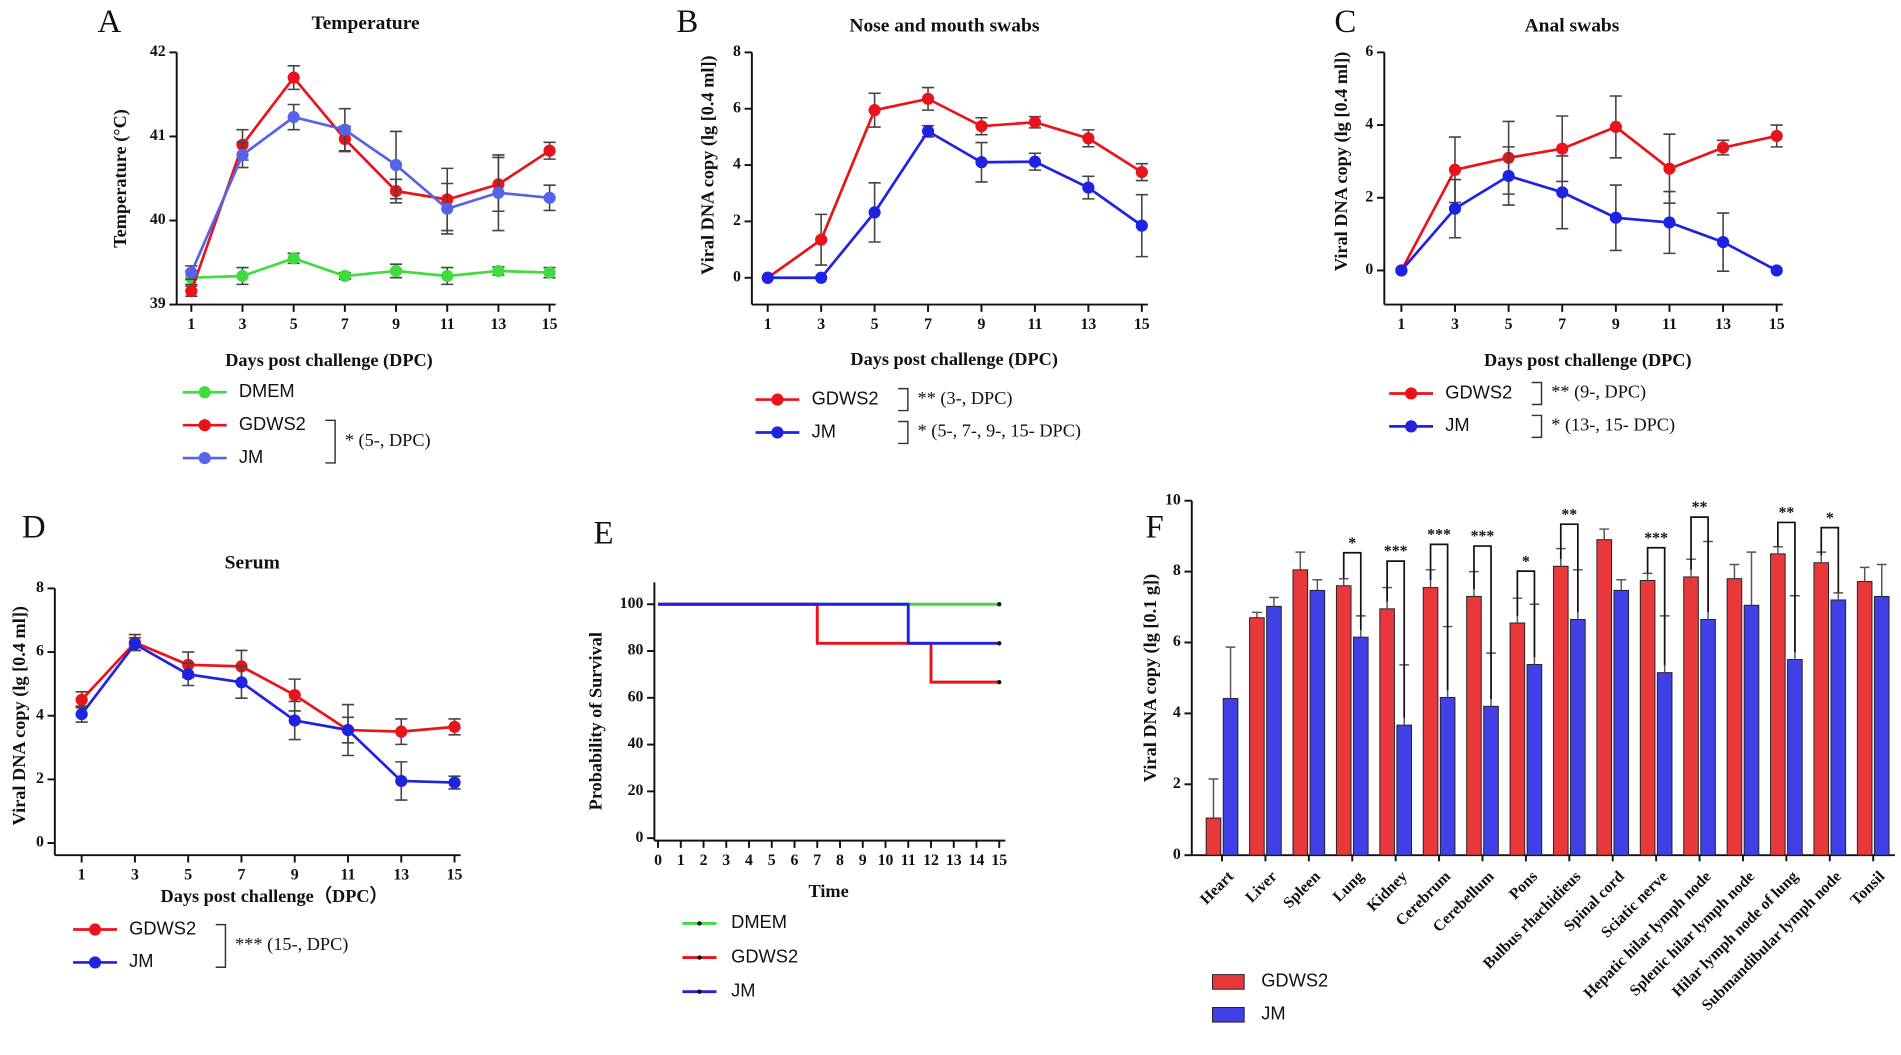 The image size is (1901, 1055). What do you see at coordinates (191, 324) in the screenshot?
I see `x-tick-label: 1` at bounding box center [191, 324].